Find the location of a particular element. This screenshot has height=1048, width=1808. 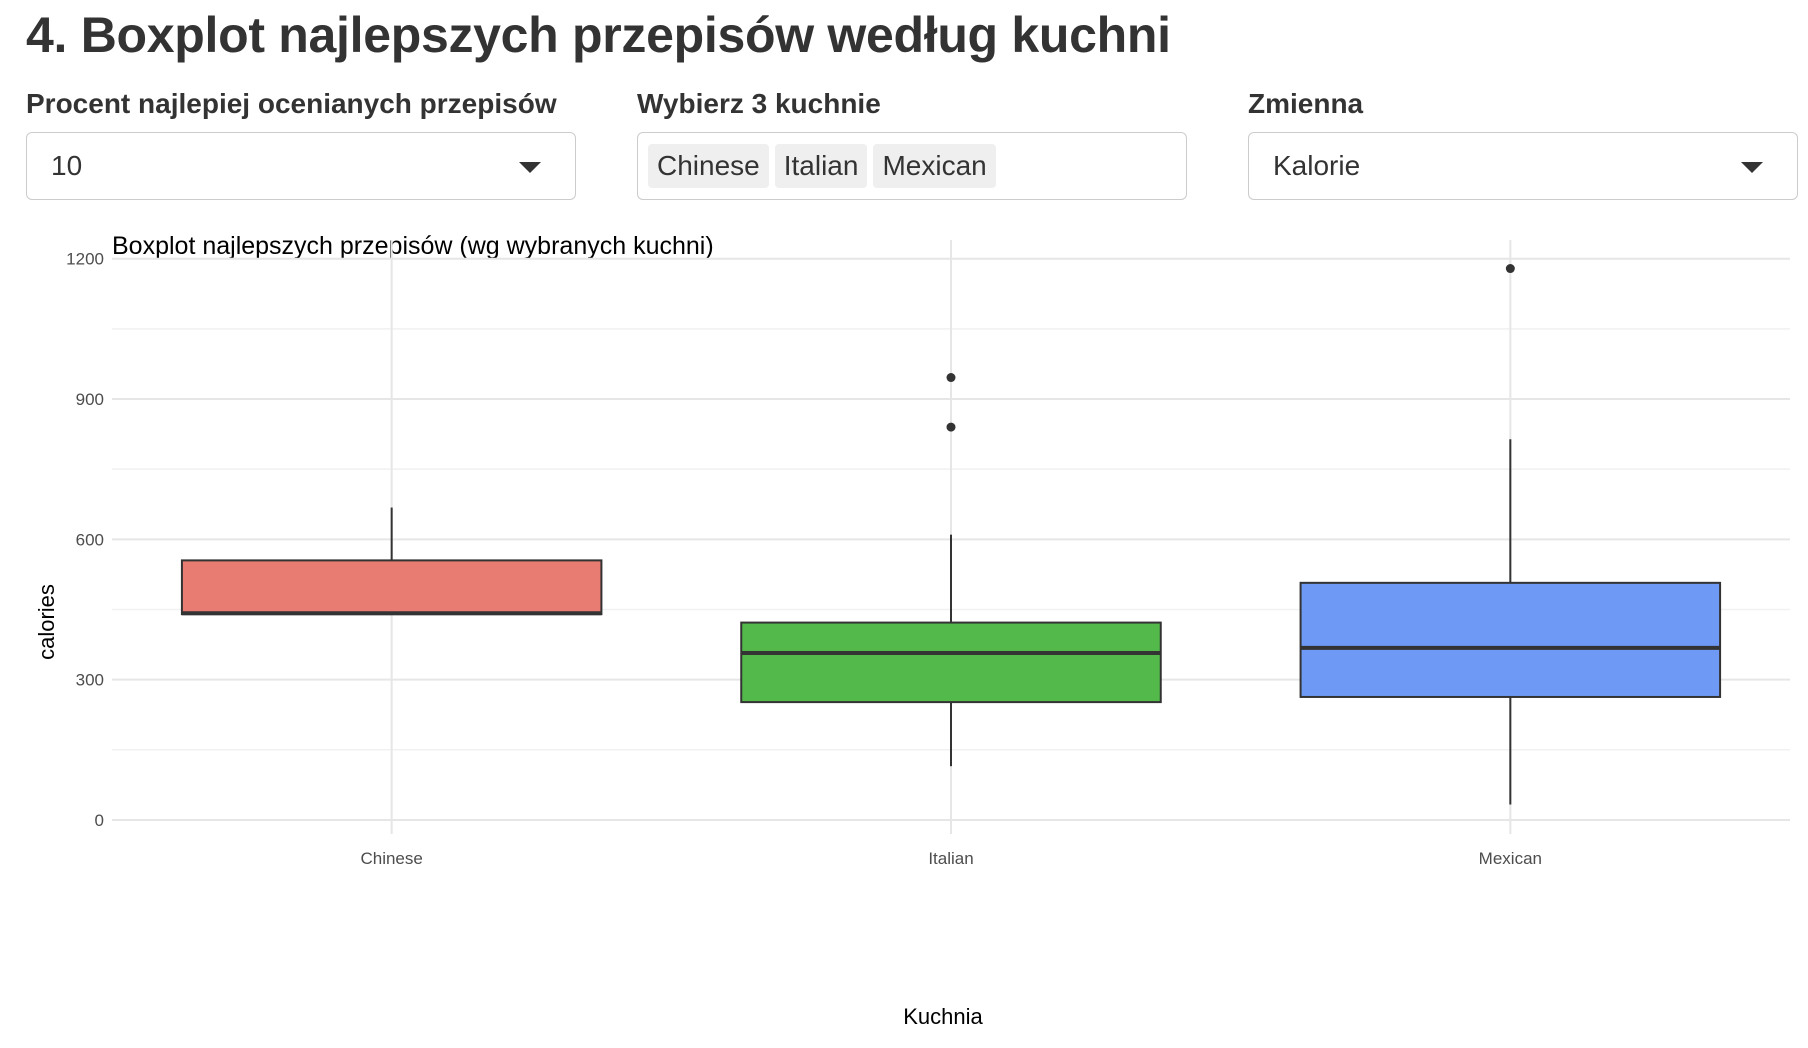

y-tick-label: 300 is located at coordinates (90, 680).